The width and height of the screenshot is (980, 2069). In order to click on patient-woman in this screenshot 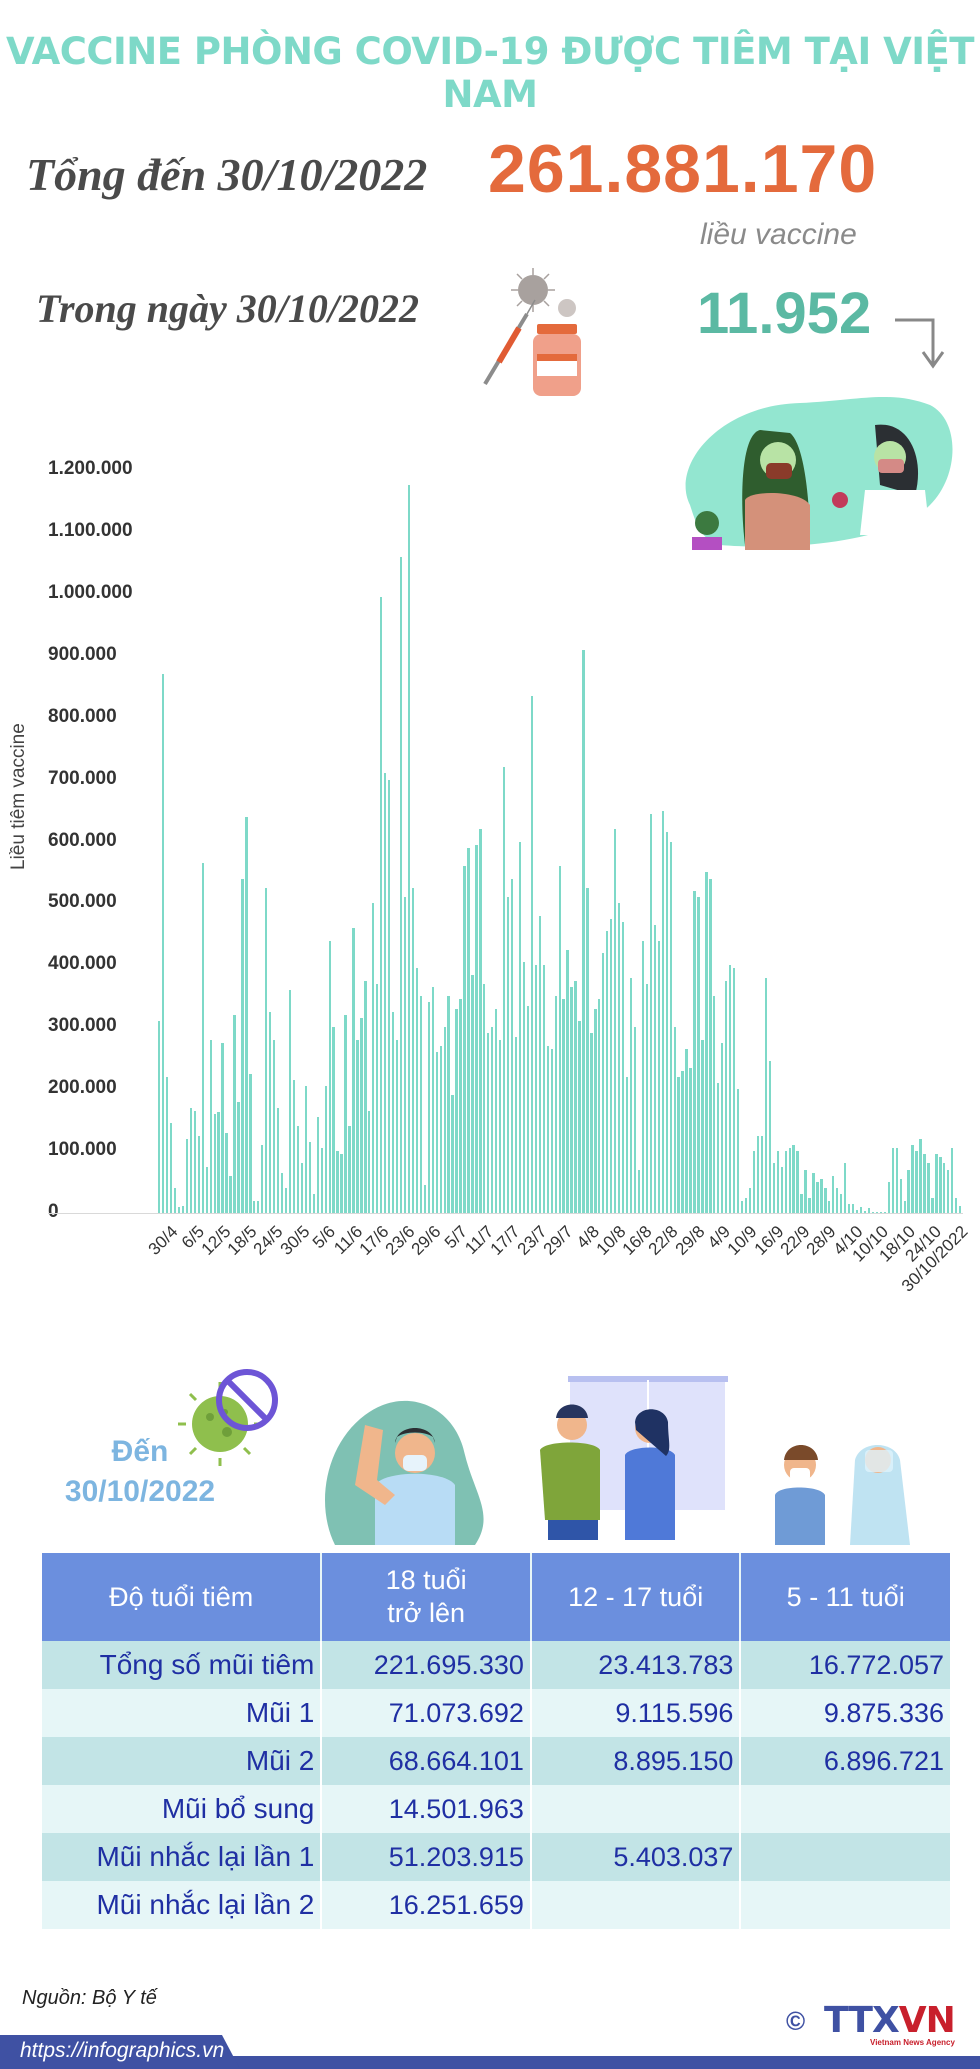, I will do `click(776, 490)`.